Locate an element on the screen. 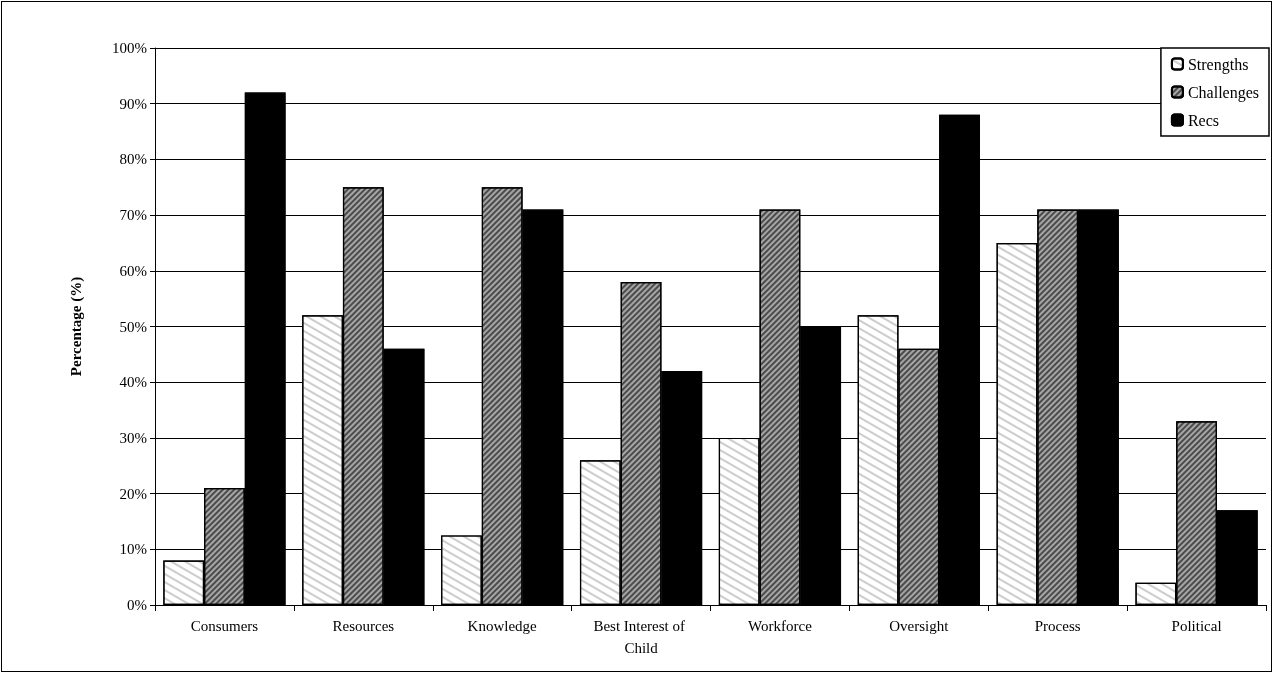  x-tick-label: Oversight is located at coordinates (919, 626).